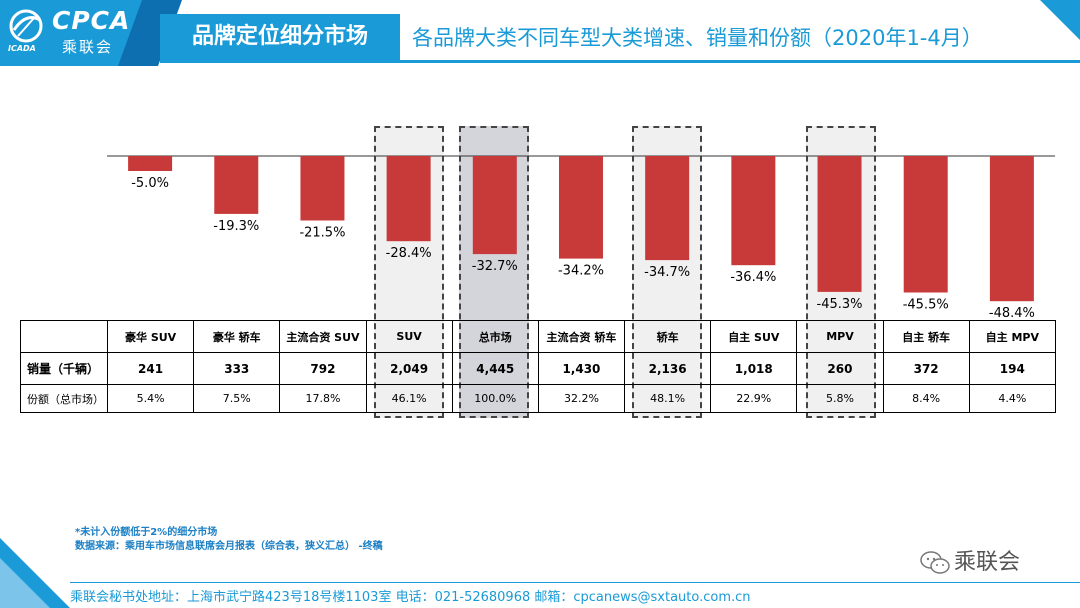 The width and height of the screenshot is (1080, 608). I want to click on page-title: 品牌定位细分市场, so click(280, 37).